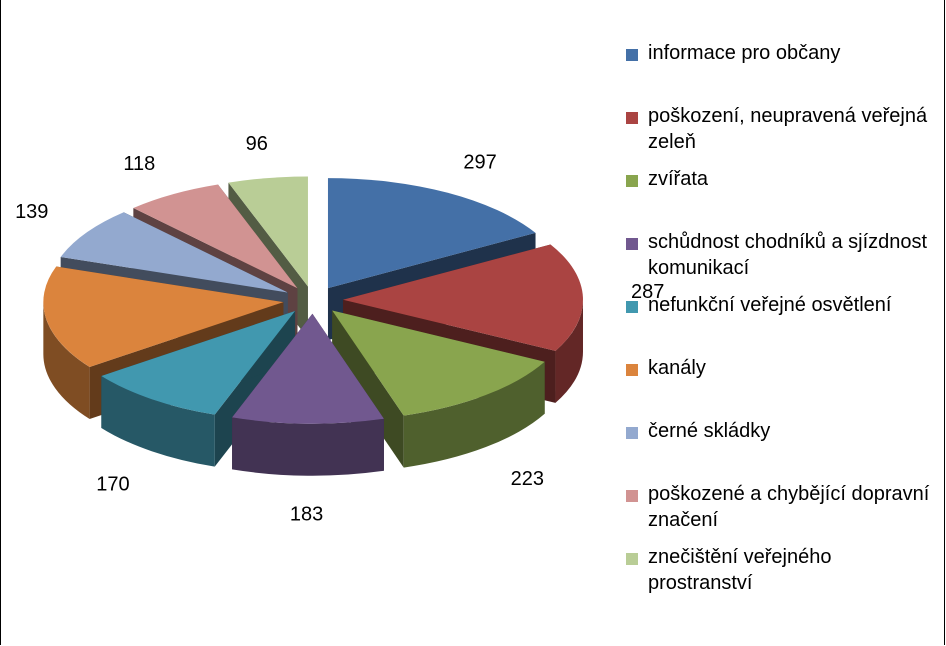 This screenshot has height=646, width=946. What do you see at coordinates (677, 368) in the screenshot?
I see `legend-label: kanály` at bounding box center [677, 368].